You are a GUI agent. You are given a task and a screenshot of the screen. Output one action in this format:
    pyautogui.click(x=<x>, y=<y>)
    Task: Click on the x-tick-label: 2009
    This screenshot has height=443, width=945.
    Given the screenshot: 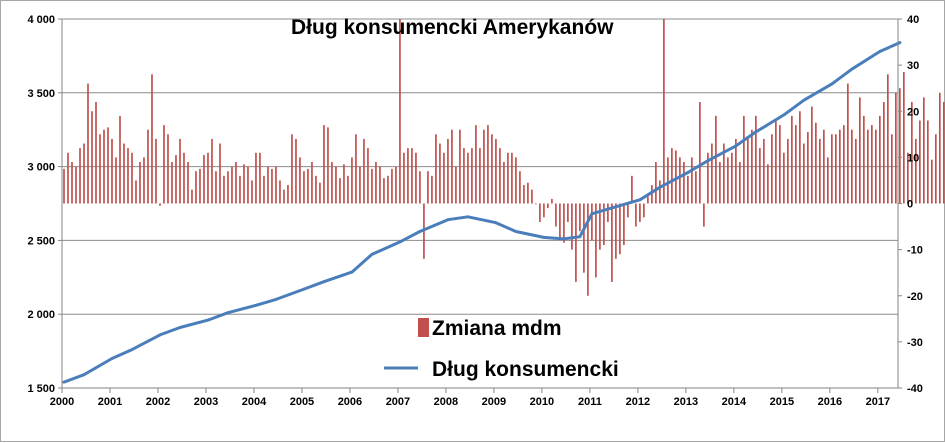 What is the action you would take?
    pyautogui.click(x=494, y=402)
    